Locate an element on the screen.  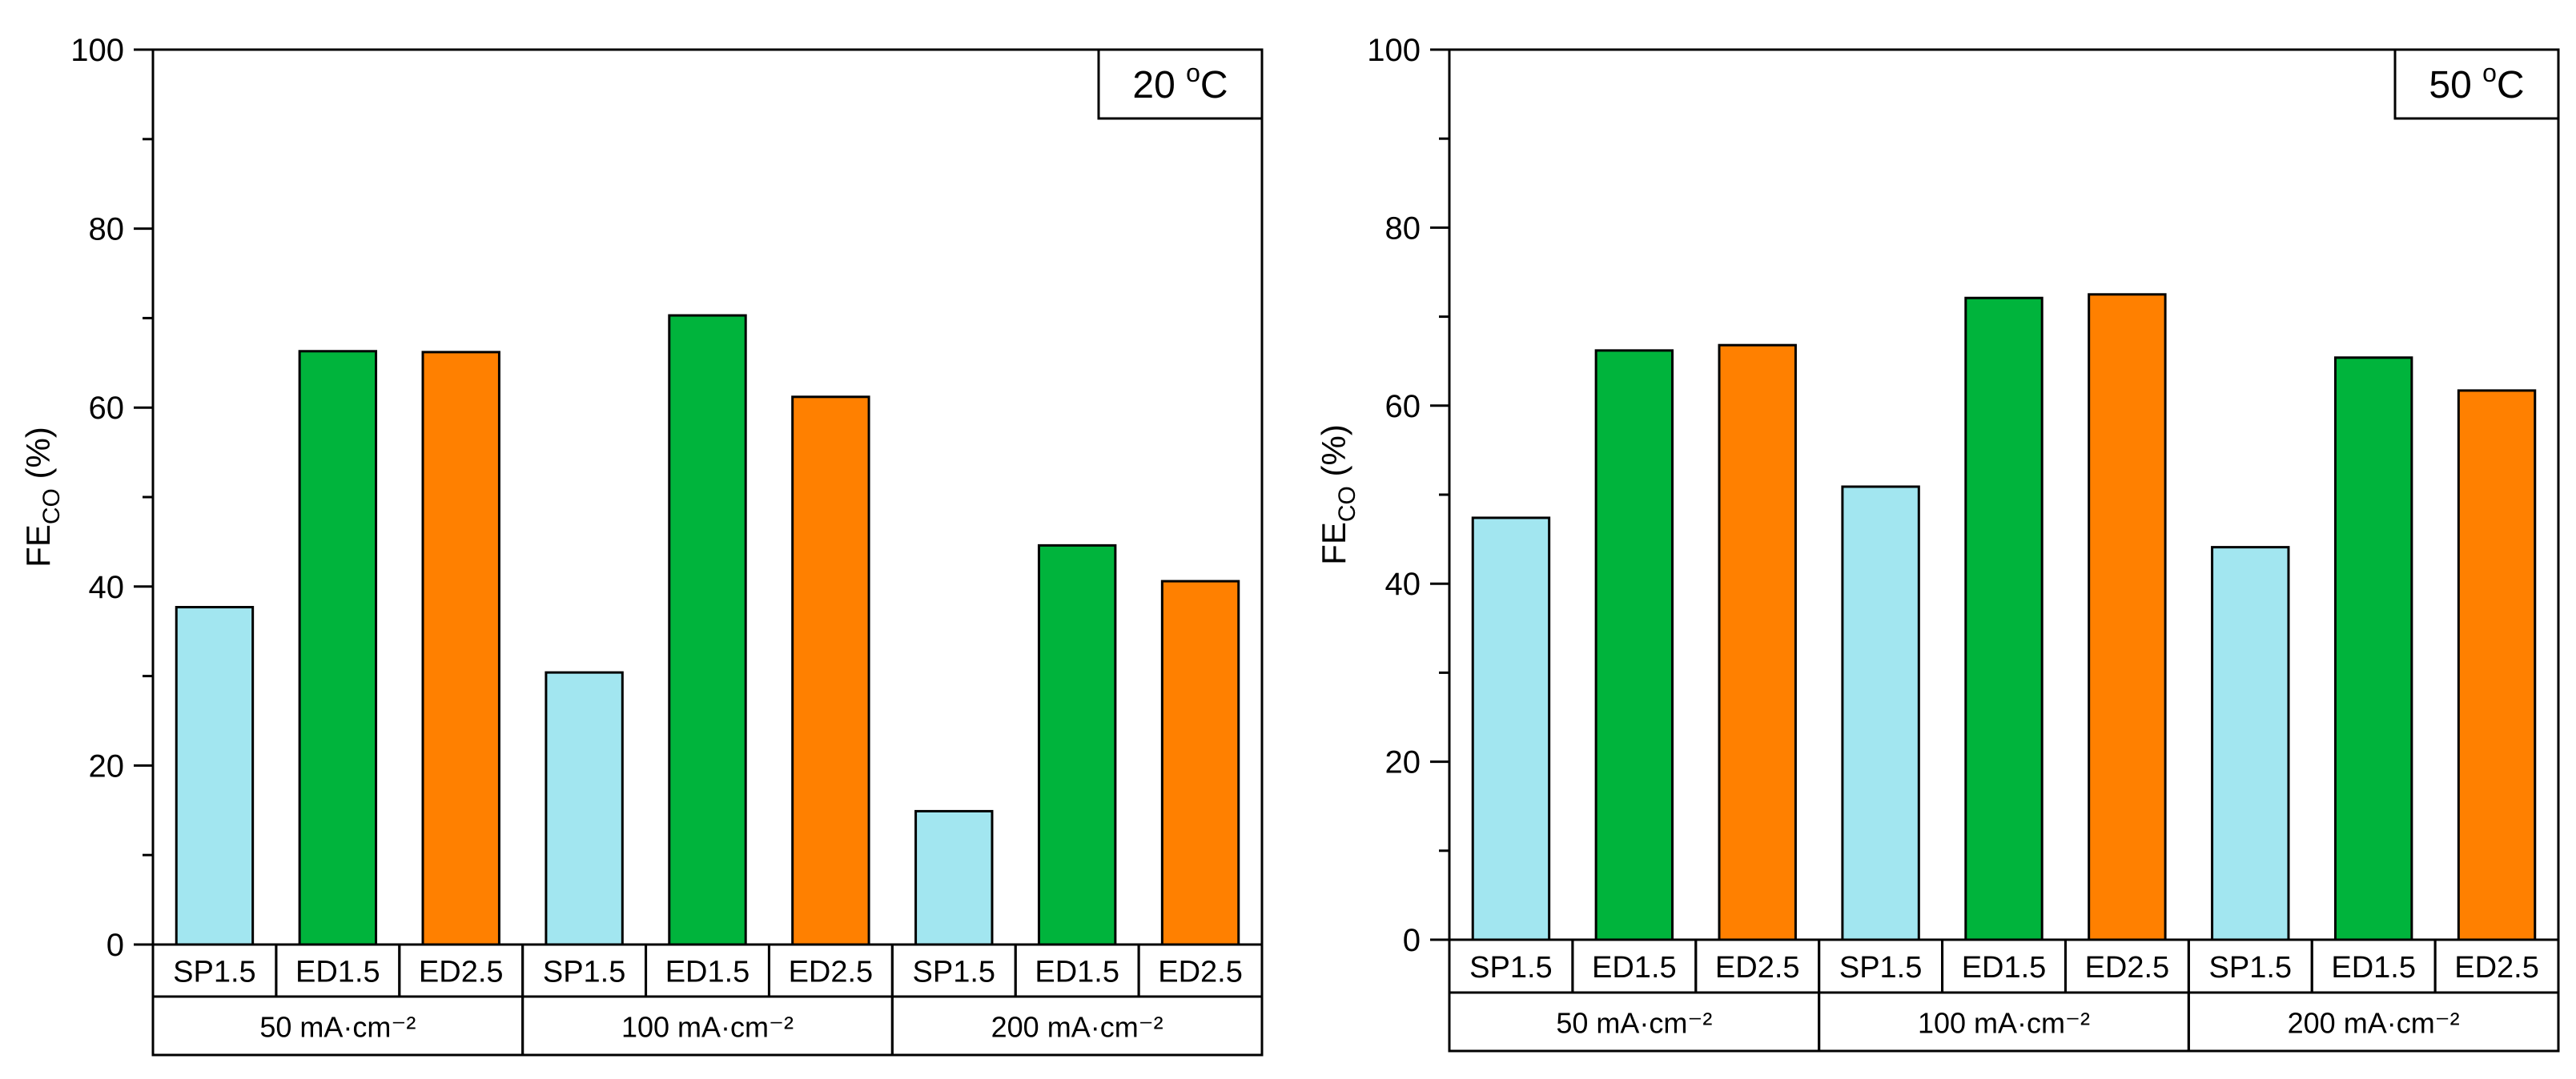
temperature-label: 20 oC is located at coordinates (1180, 82).